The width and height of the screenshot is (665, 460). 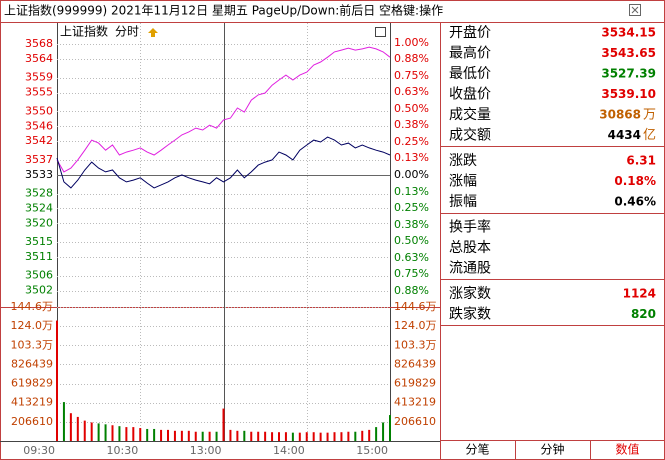 What do you see at coordinates (643, 314) in the screenshot?
I see `info-value: 820` at bounding box center [643, 314].